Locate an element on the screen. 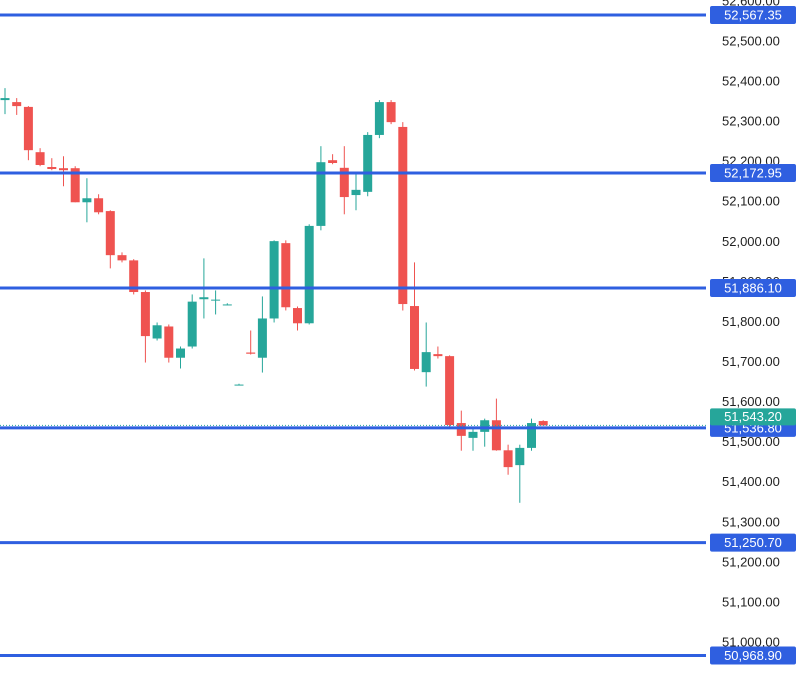 This screenshot has width=800, height=674. last-price-label: 51,543.20 is located at coordinates (753, 416).